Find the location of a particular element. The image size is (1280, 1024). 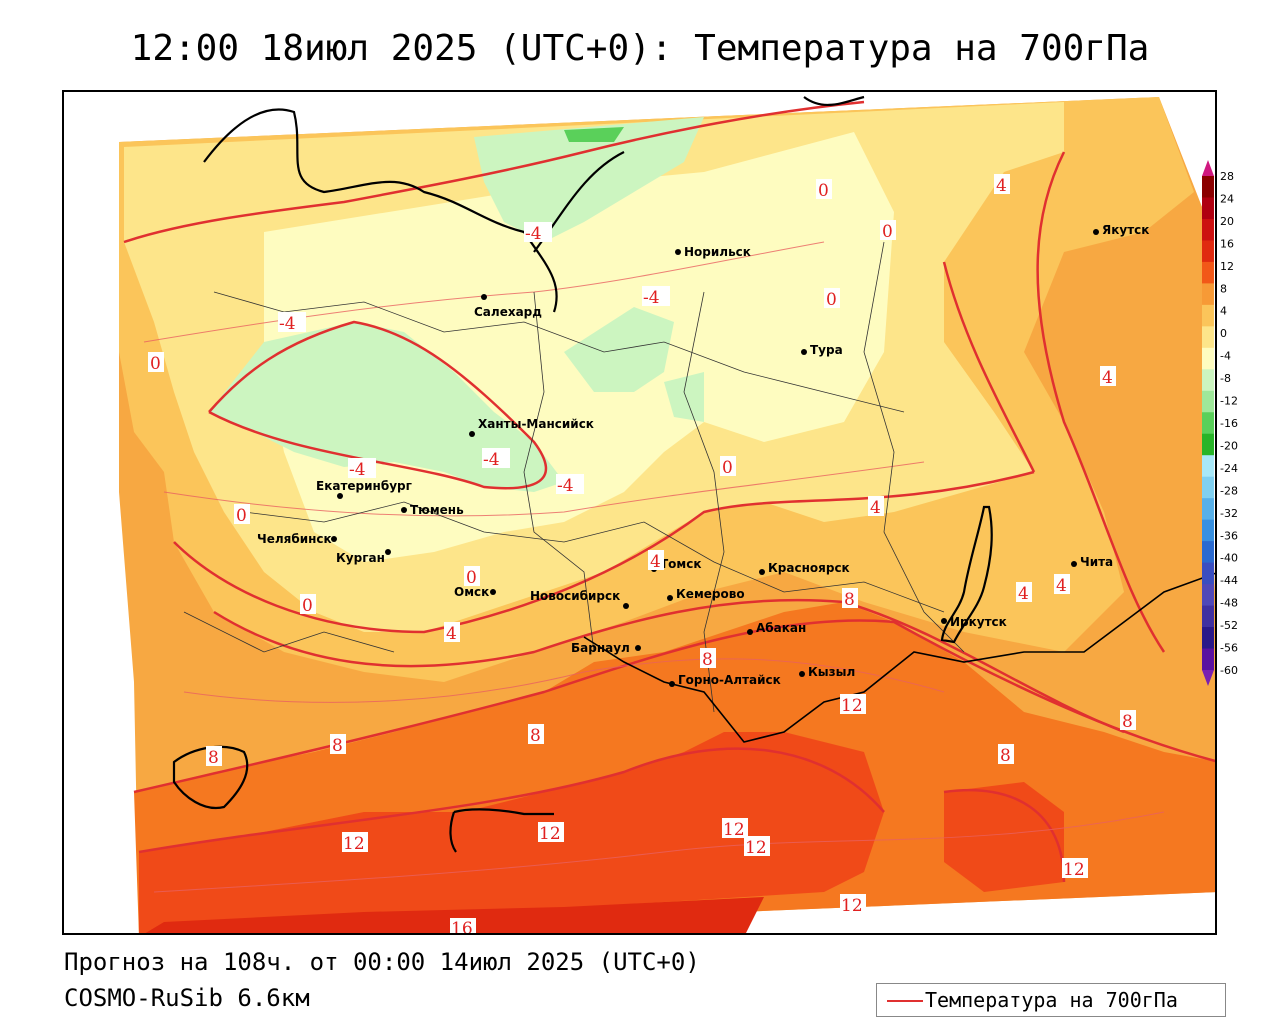

city-kurgan: Курган is located at coordinates (363, 557).